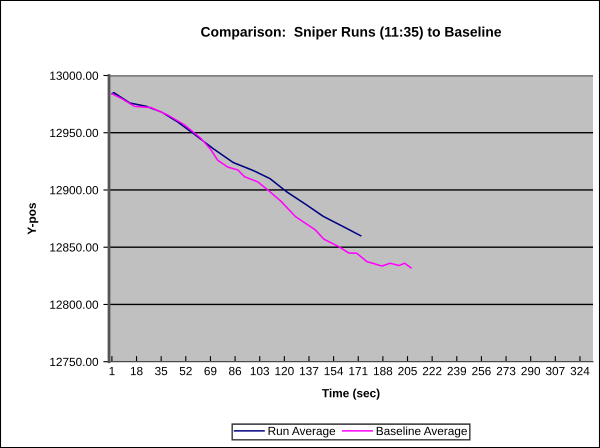 Image resolution: width=600 pixels, height=448 pixels. Describe the element at coordinates (383, 371) in the screenshot. I see `x-tick-label: 188` at that location.